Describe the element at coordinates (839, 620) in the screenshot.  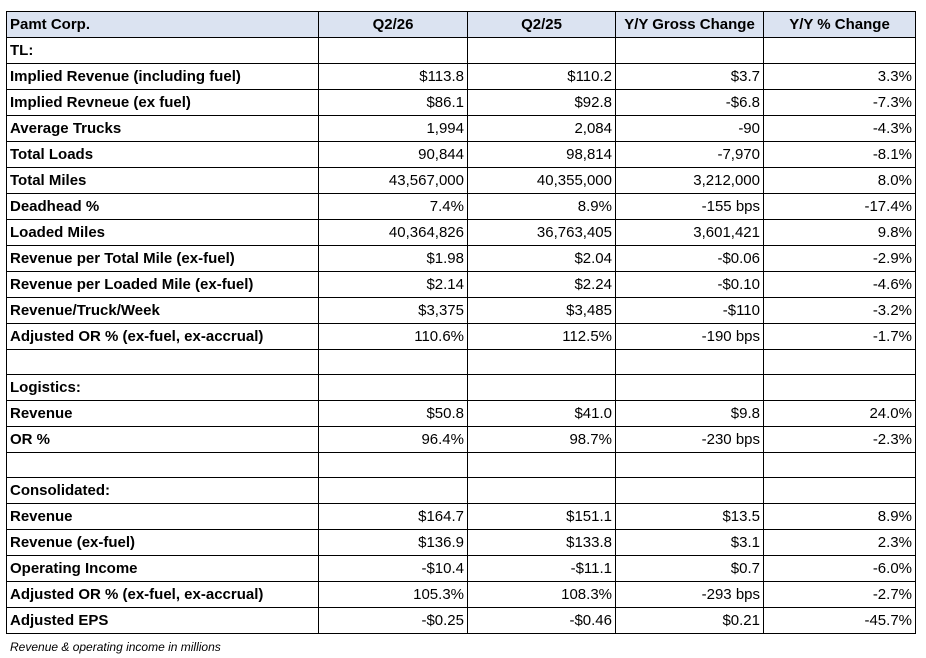
I see `pct-change-value: -45.7%` at that location.